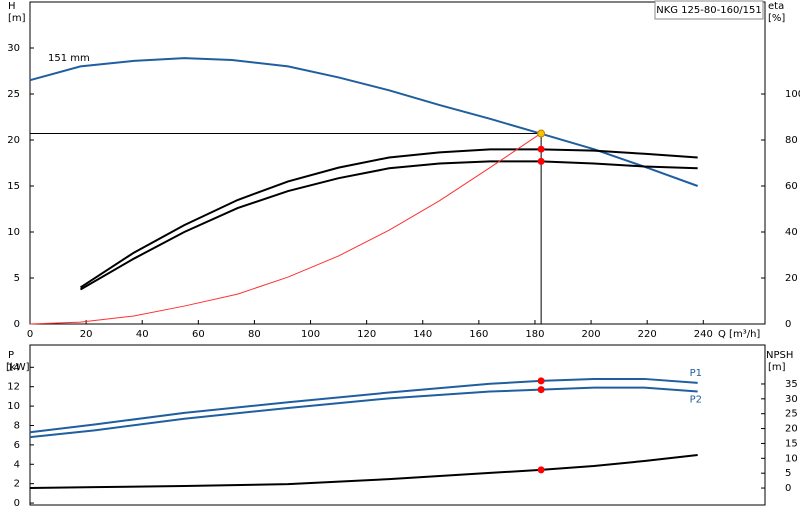 Image resolution: width=800 pixels, height=520 pixels. I want to click on y-tick-label: 4, so click(17, 464).